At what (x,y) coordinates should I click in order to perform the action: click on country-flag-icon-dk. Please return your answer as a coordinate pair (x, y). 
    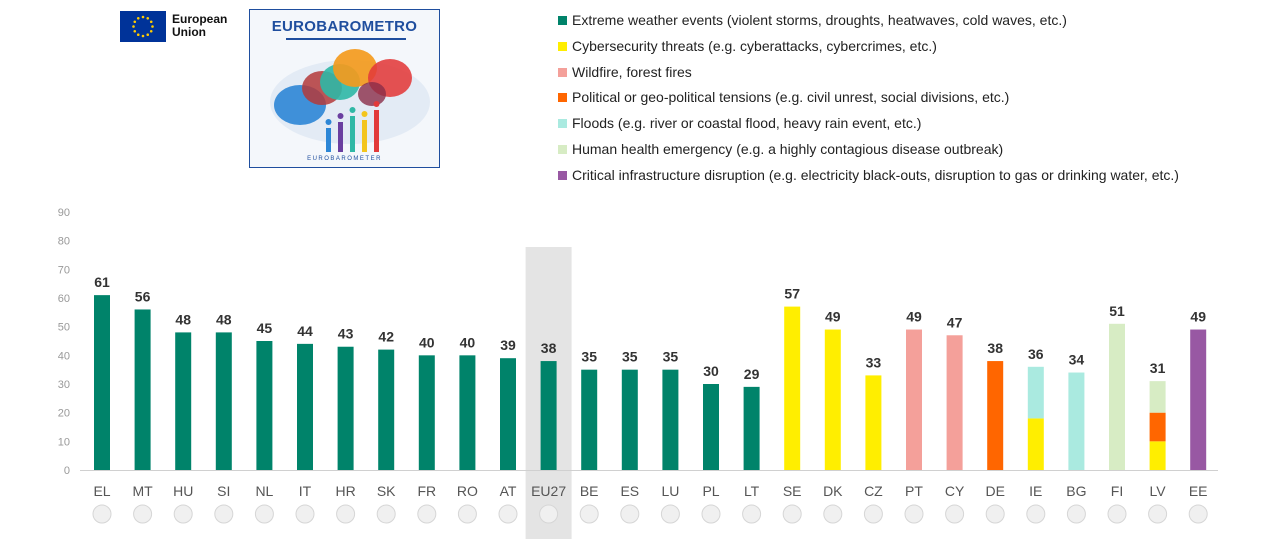
    Looking at the image, I should click on (833, 514).